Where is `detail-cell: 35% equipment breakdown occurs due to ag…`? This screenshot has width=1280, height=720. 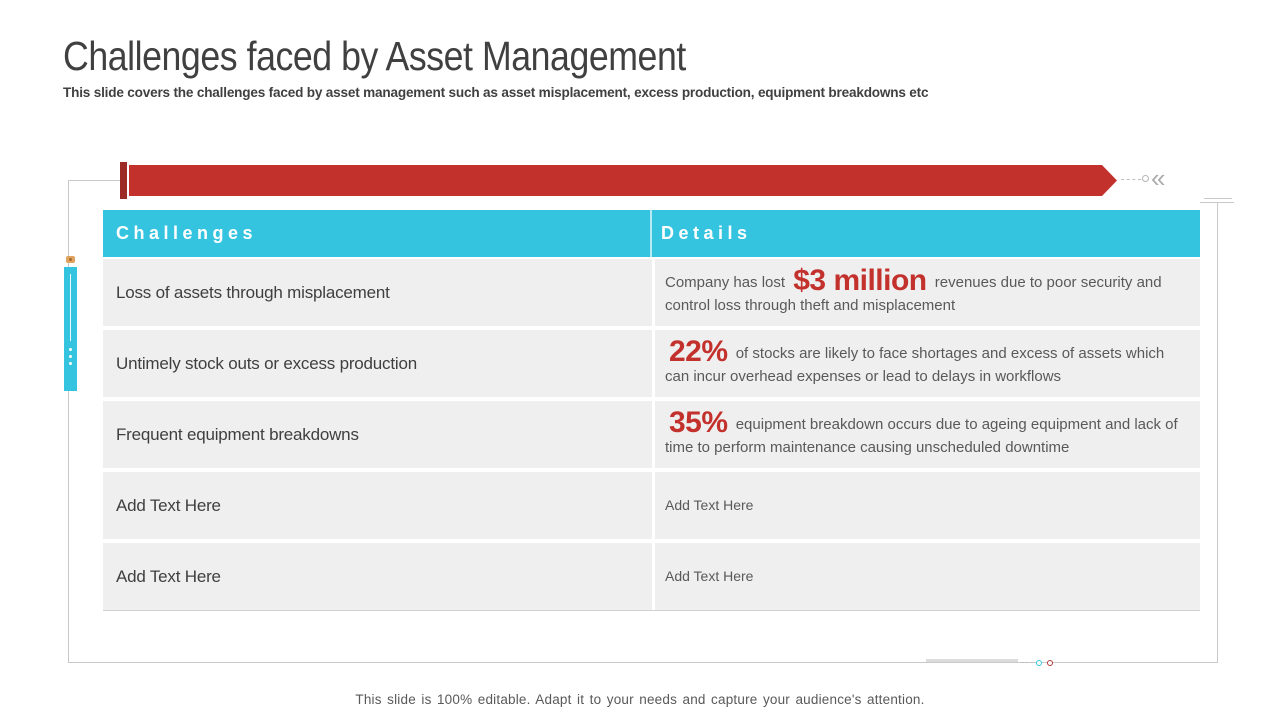 detail-cell: 35% equipment breakdown occurs due to ag… is located at coordinates (927, 434).